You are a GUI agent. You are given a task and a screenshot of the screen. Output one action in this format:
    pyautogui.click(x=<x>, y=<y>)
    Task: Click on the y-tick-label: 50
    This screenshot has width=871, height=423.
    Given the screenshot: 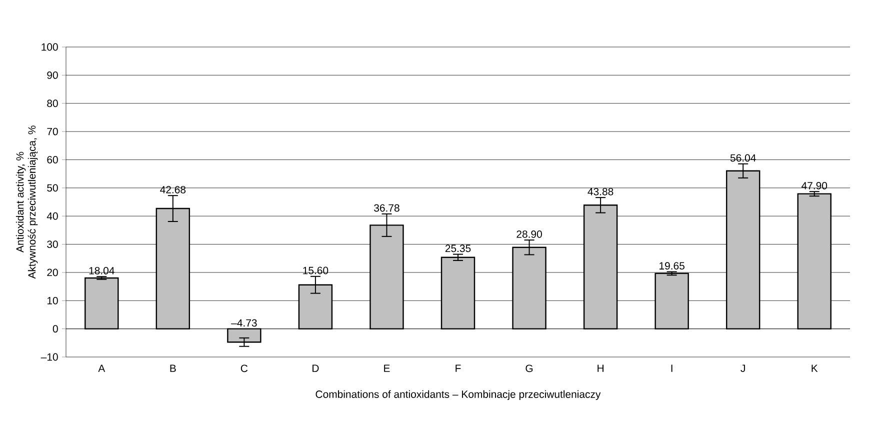 What is the action you would take?
    pyautogui.click(x=52, y=188)
    